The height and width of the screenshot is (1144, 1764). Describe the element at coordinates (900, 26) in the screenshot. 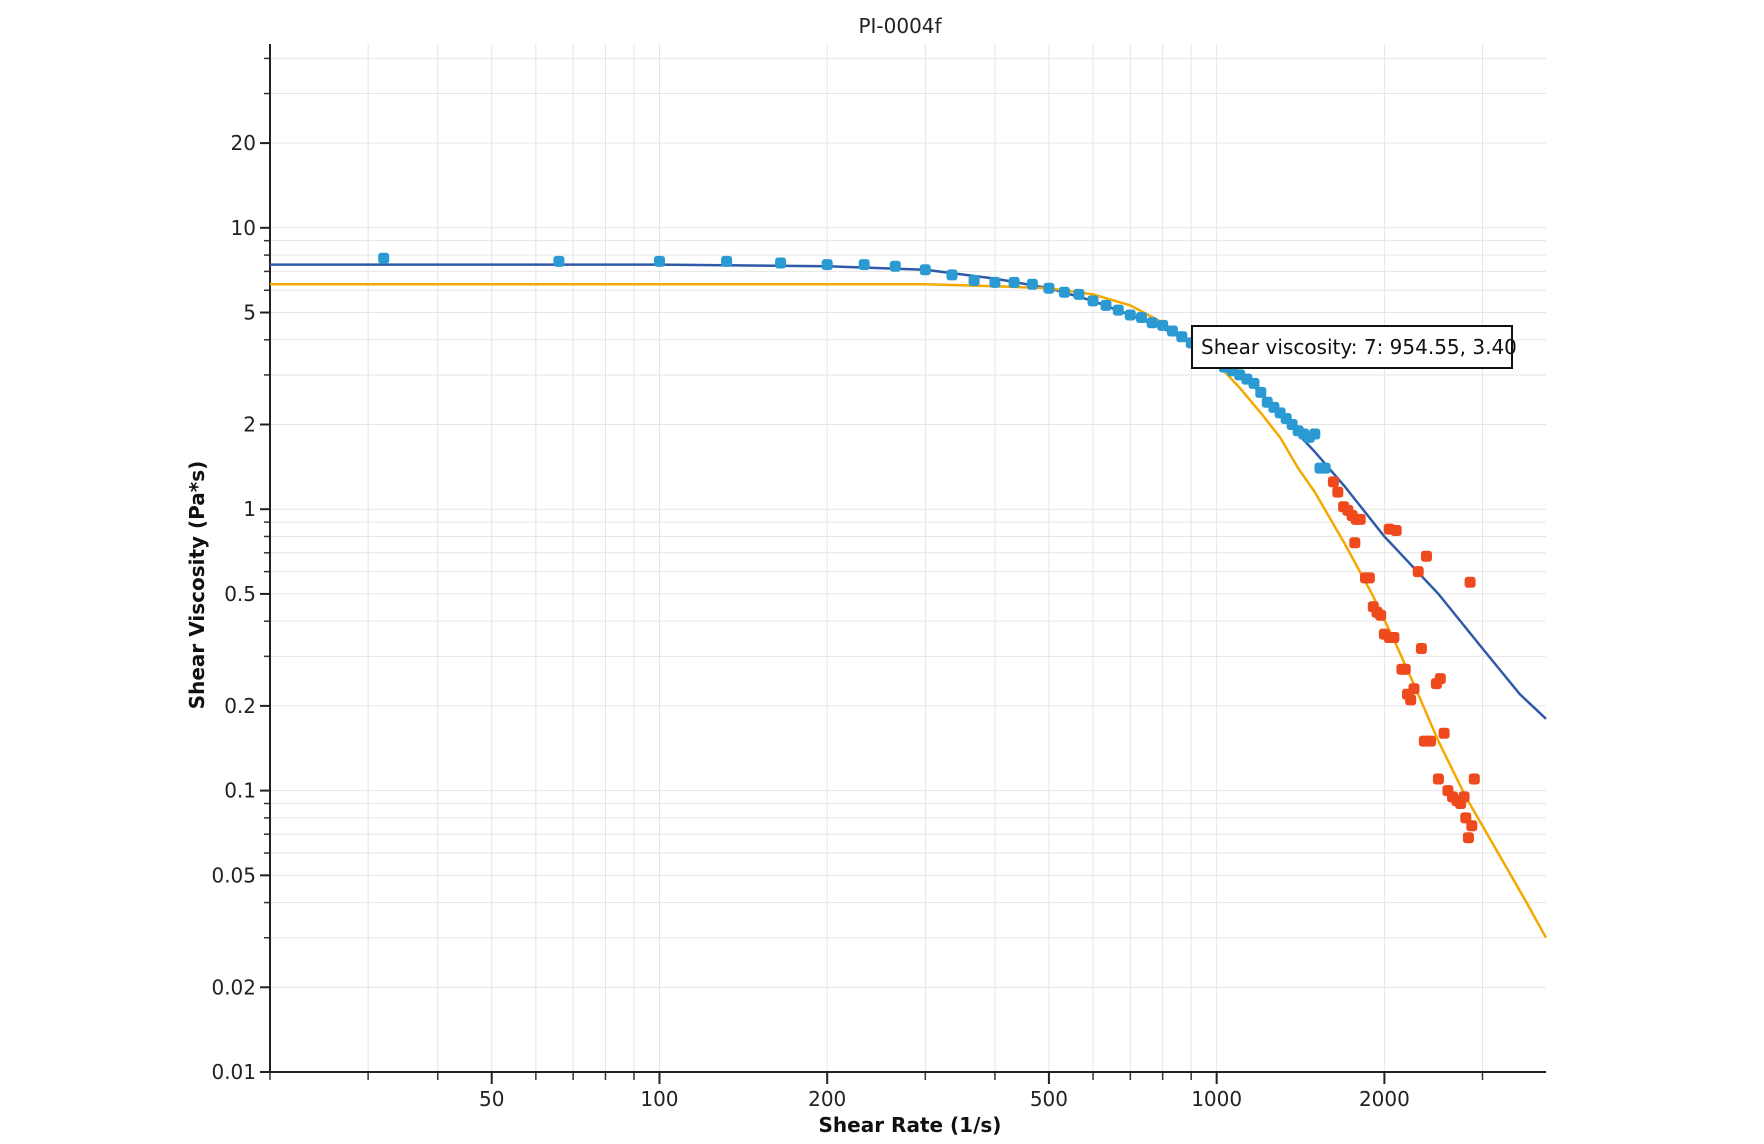

I see `chart-title: PI-0004f` at that location.